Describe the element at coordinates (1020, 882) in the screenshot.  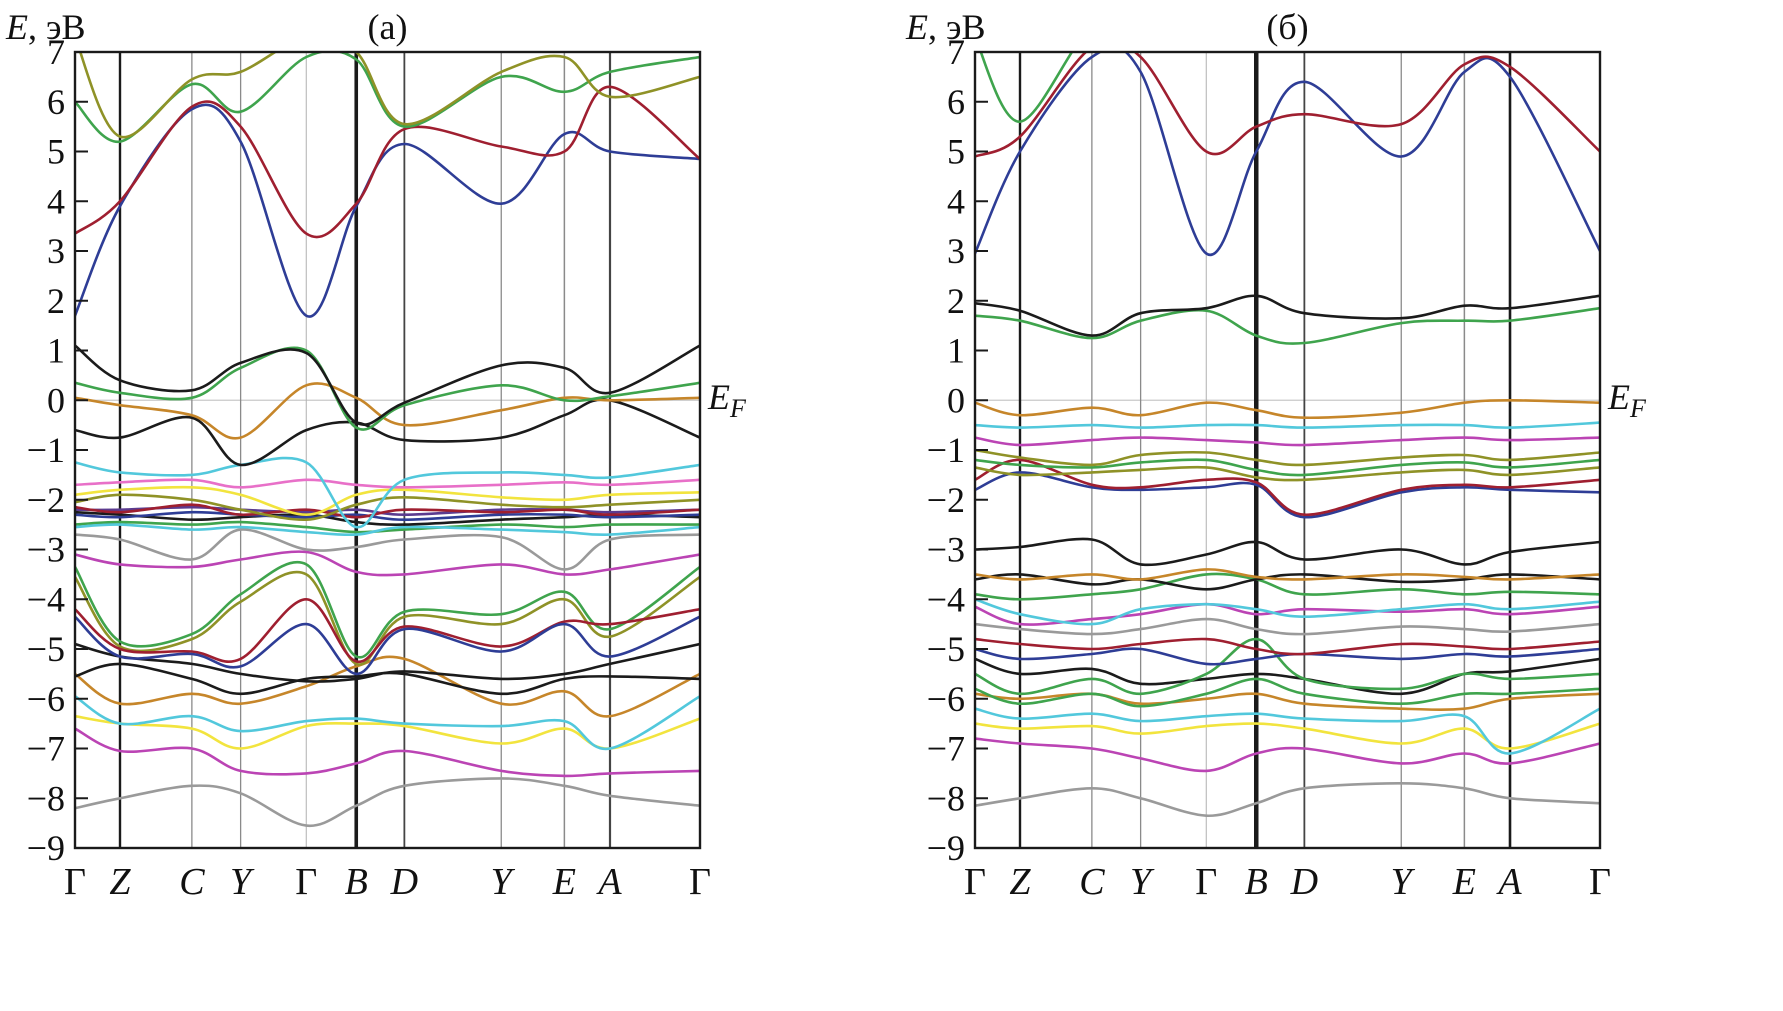
I see `x-tick-label: Z` at that location.